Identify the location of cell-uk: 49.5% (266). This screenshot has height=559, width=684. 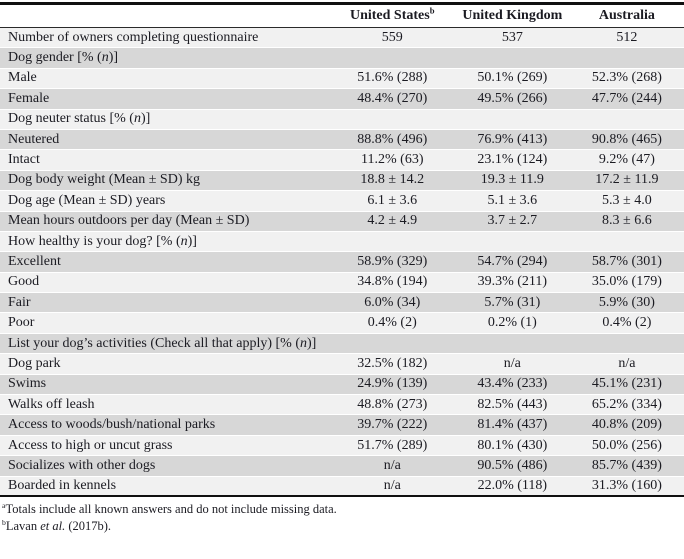
(512, 99).